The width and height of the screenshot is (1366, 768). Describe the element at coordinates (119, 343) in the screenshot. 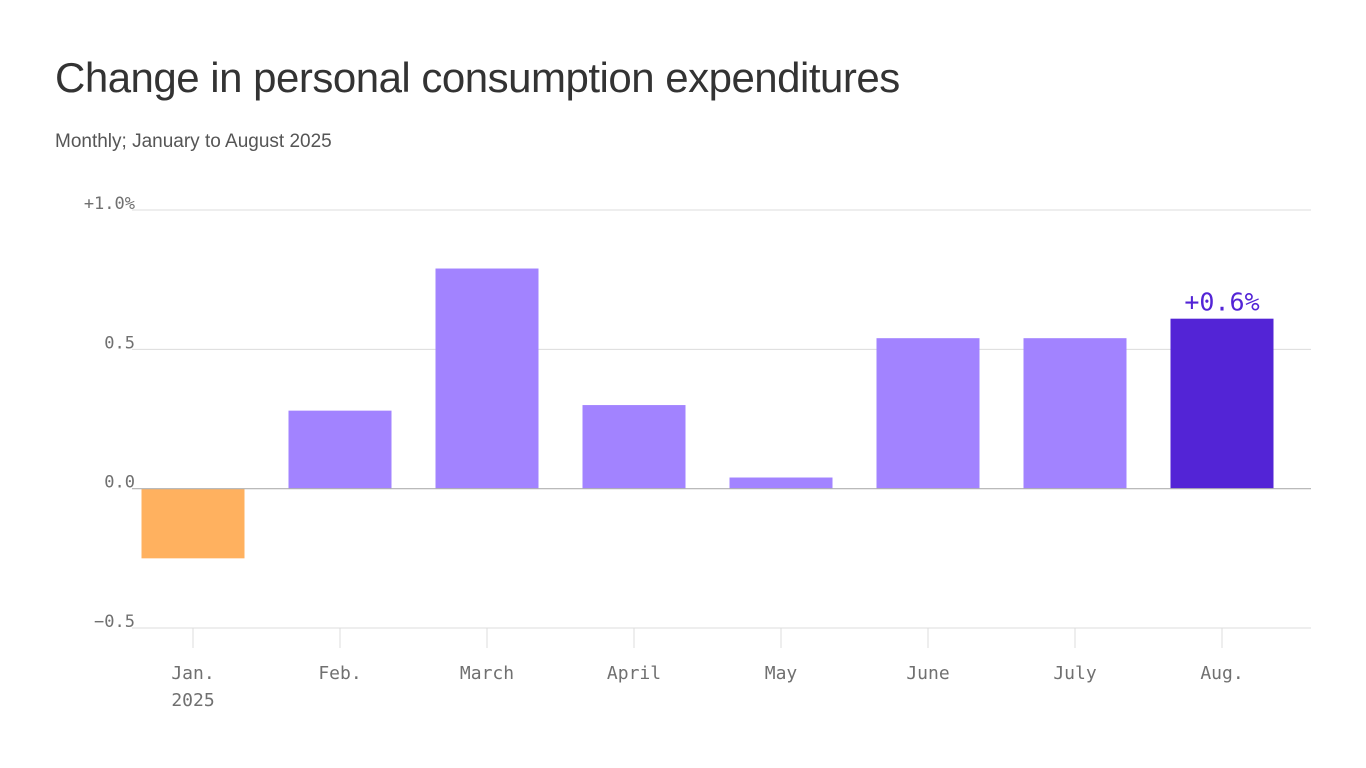

I see `y-tick-label: 0.5` at that location.